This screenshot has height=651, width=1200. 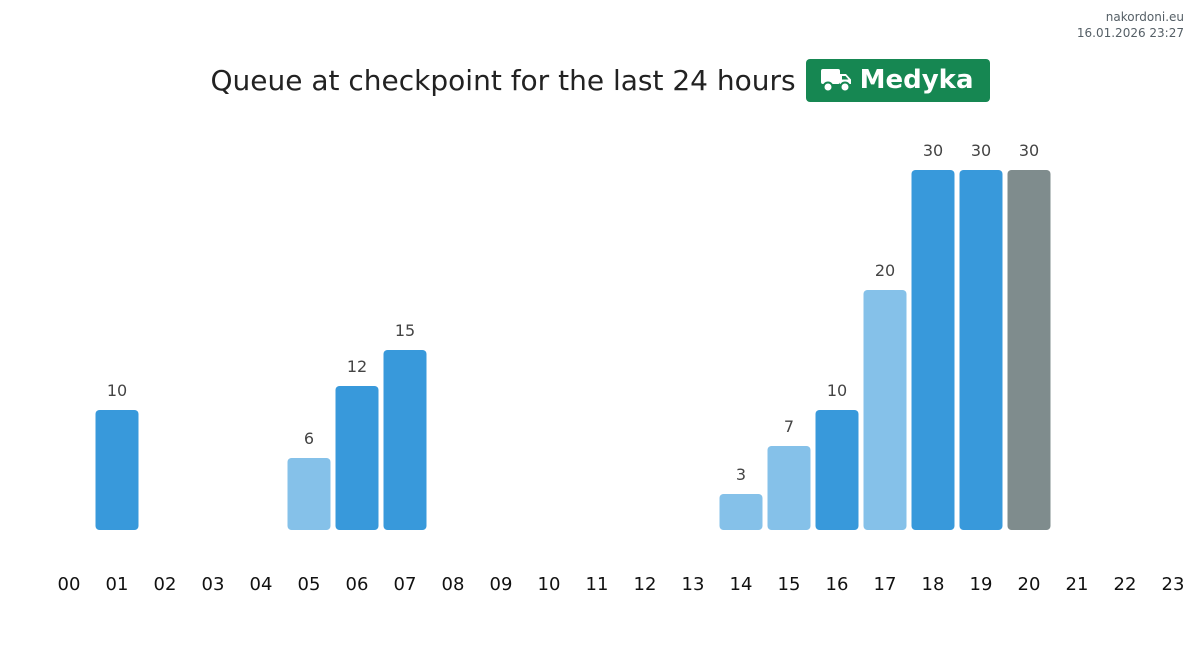 What do you see at coordinates (405, 330) in the screenshot?
I see `bar-value-label: 15` at bounding box center [405, 330].